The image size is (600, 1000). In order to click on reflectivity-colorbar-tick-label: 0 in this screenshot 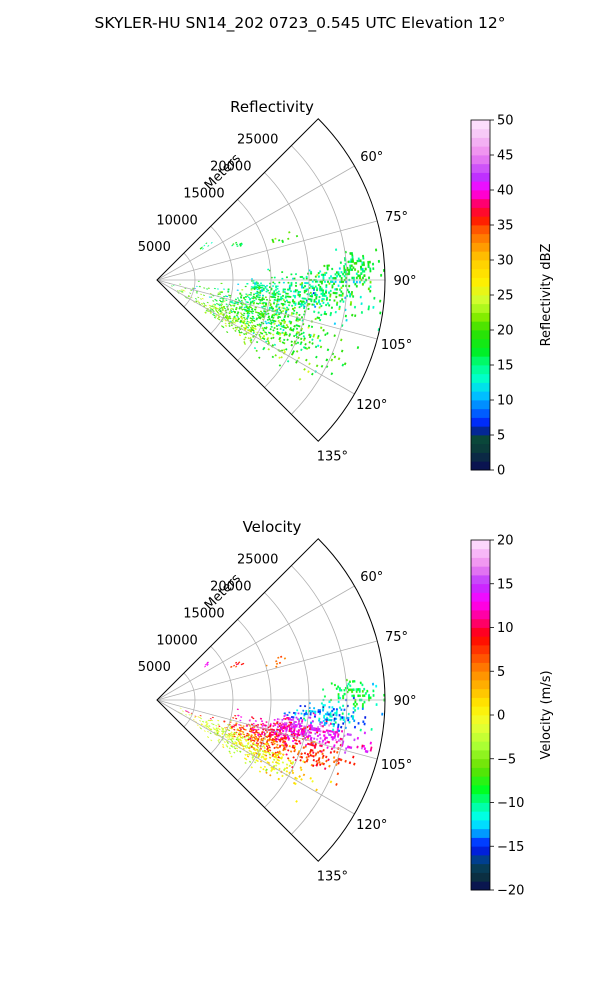, I will do `click(501, 471)`.